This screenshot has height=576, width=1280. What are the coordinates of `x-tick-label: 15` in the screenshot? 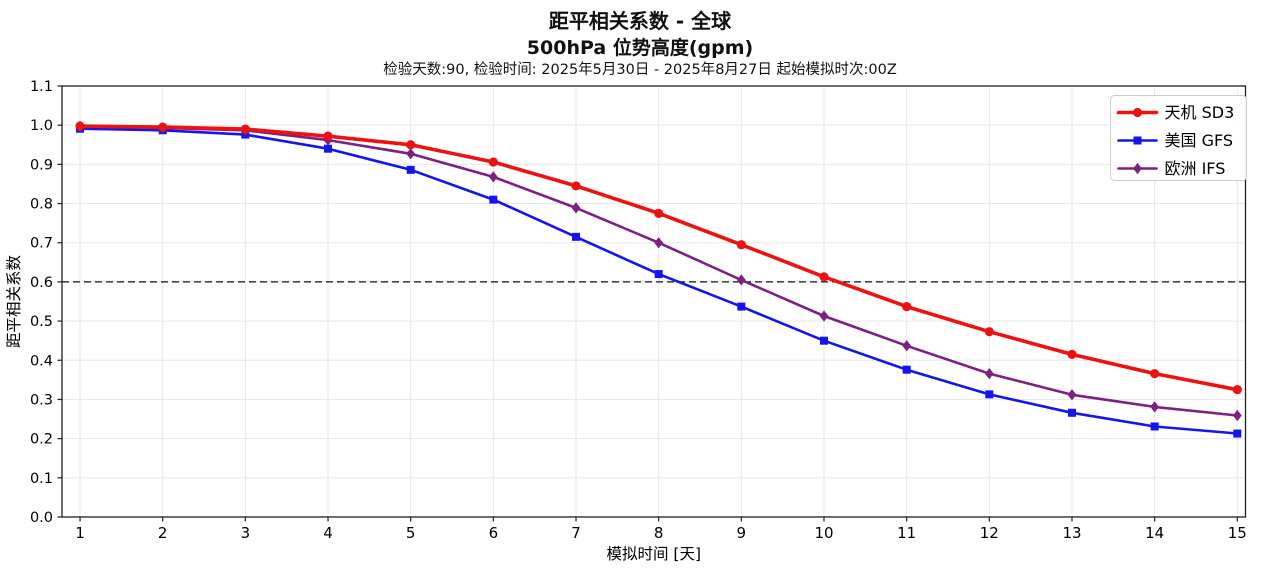 It's located at (1237, 533).